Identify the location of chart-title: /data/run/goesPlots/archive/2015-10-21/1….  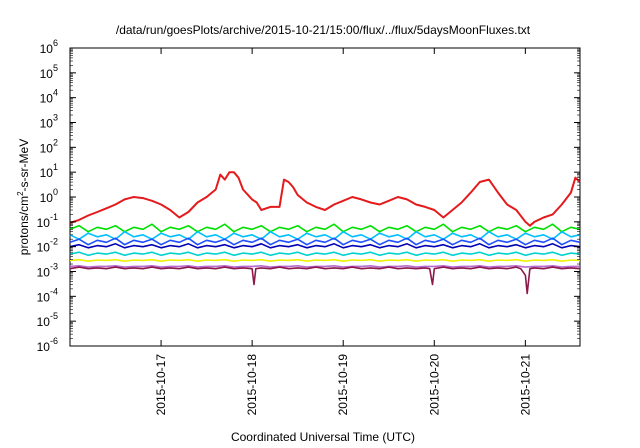
(323, 30).